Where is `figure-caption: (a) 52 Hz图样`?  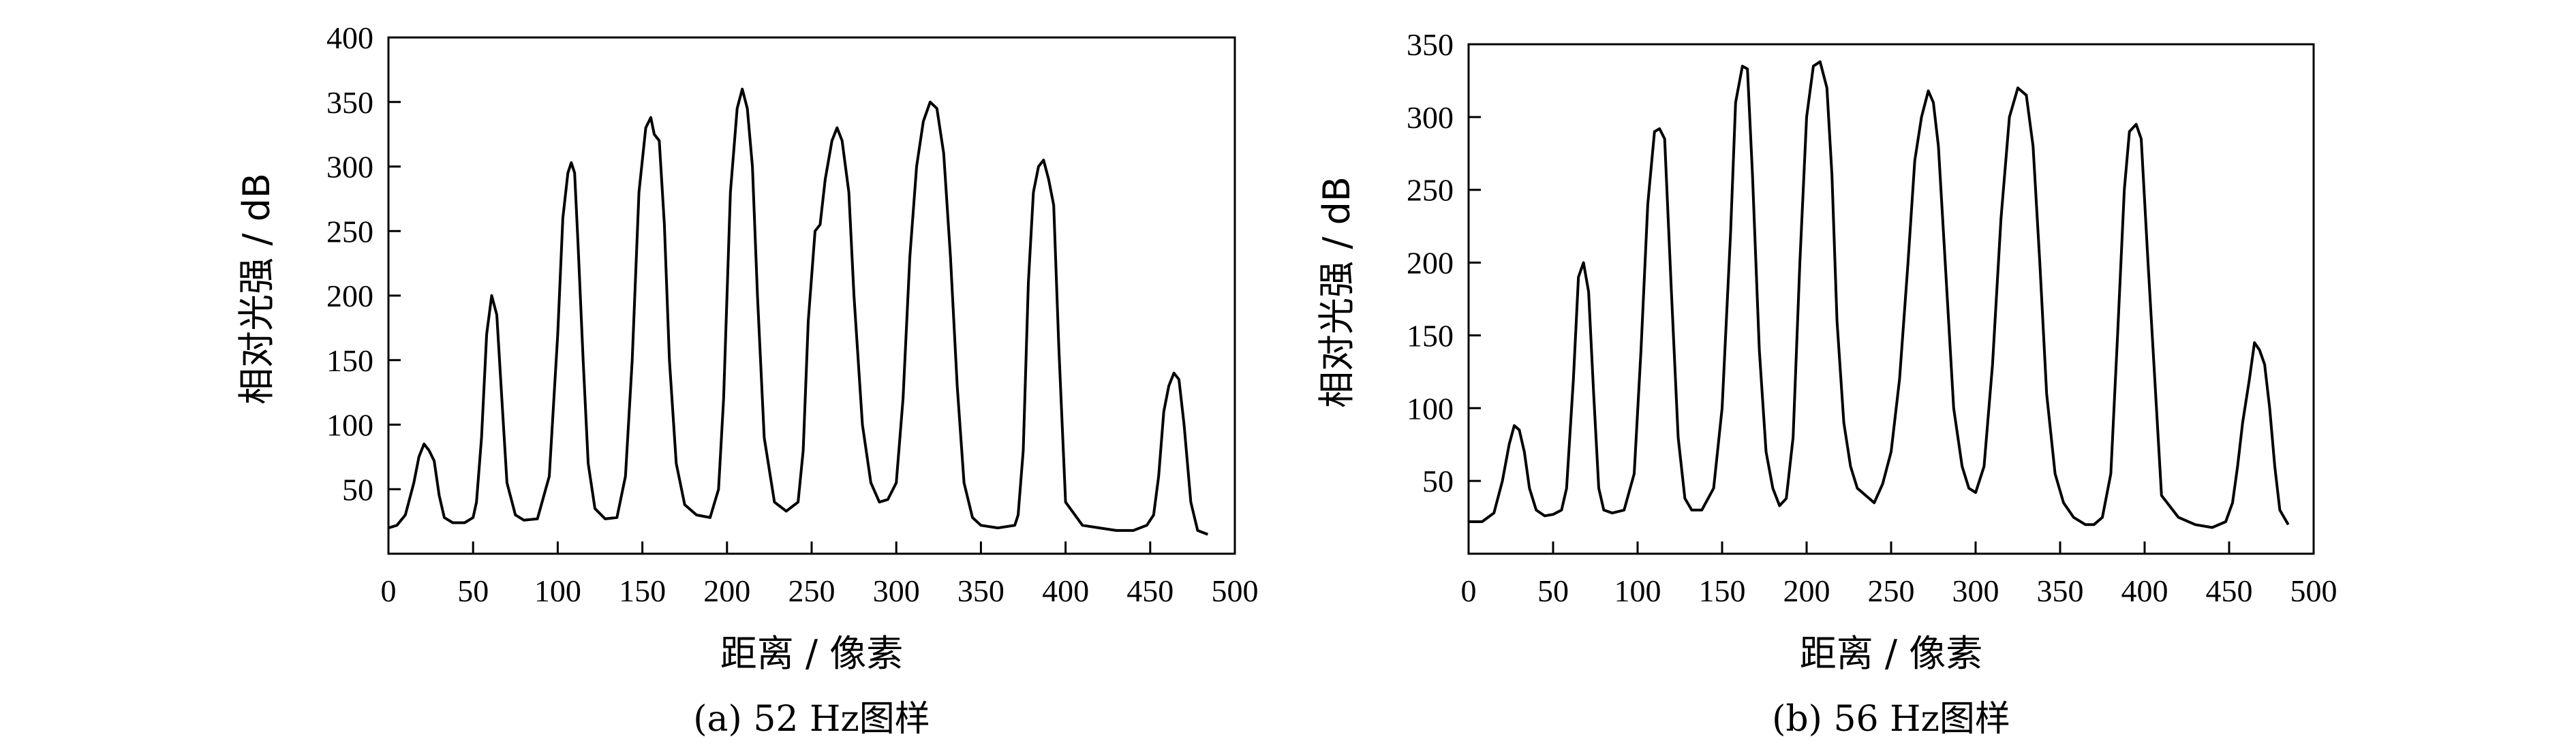 figure-caption: (a) 52 Hz图样 is located at coordinates (812, 719).